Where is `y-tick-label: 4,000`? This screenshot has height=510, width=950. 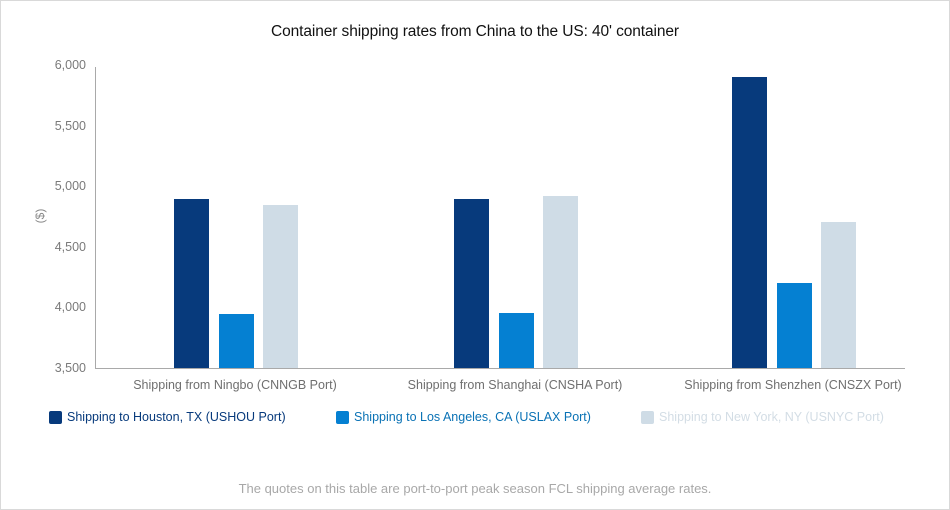 y-tick-label: 4,000 is located at coordinates (70, 307).